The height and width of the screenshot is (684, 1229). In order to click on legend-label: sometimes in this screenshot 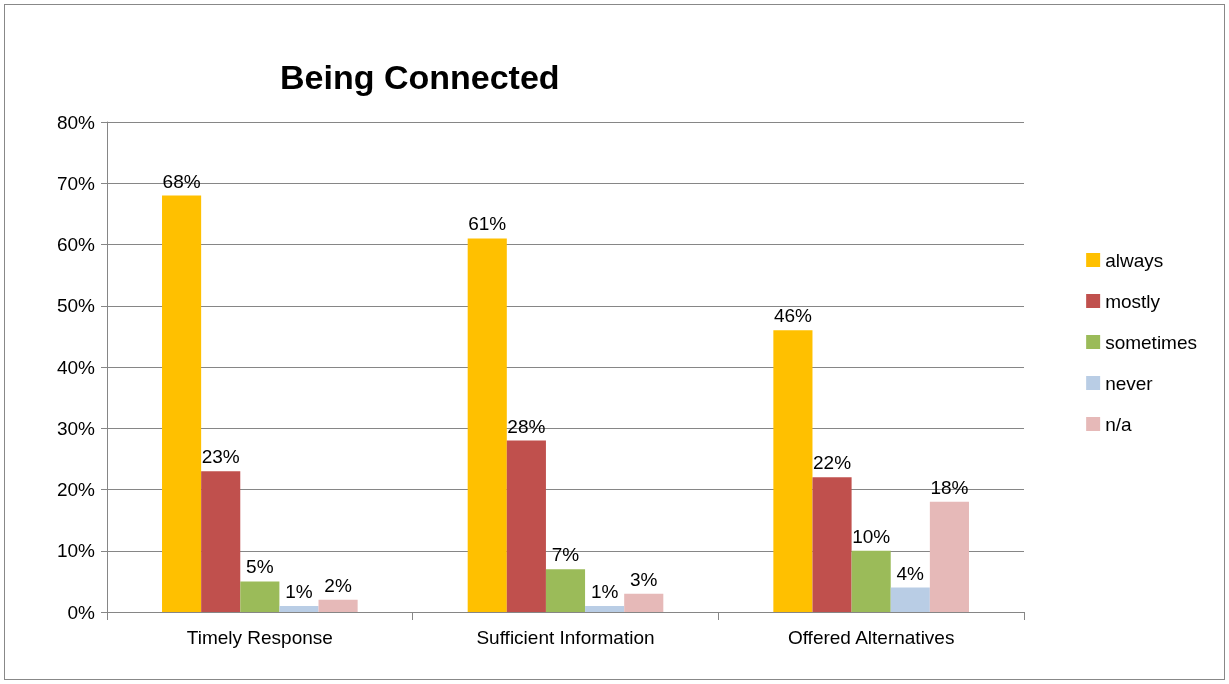, I will do `click(1151, 342)`.